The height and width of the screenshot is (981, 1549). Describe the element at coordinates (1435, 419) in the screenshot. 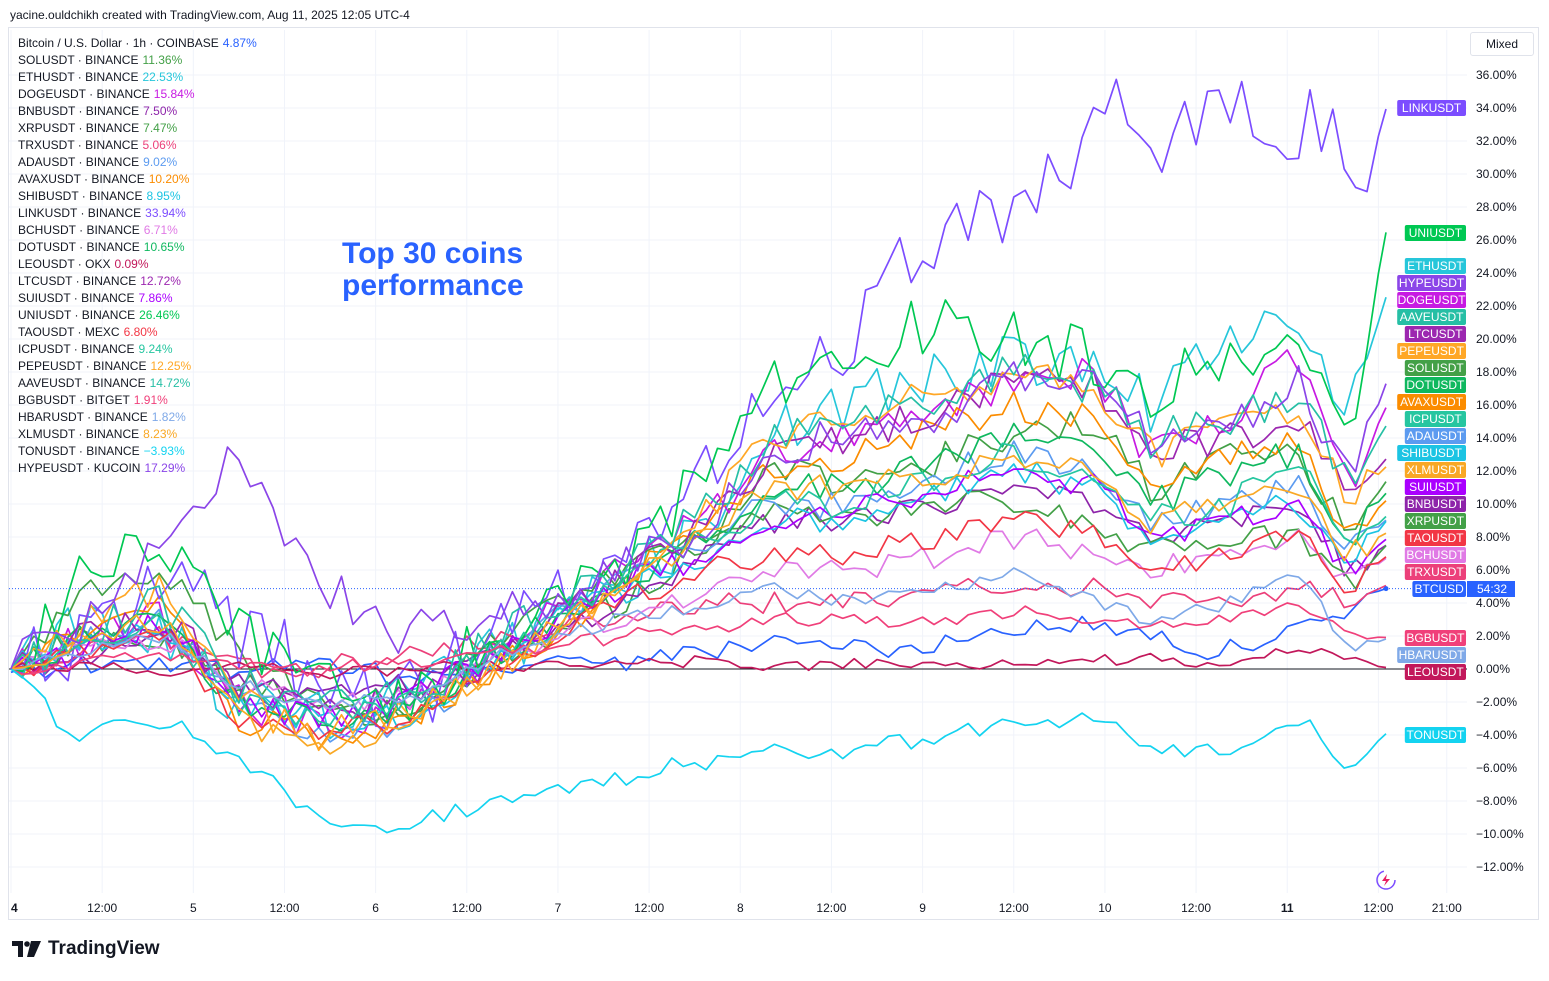

I see `price-tag-label: ICPUSDT` at that location.